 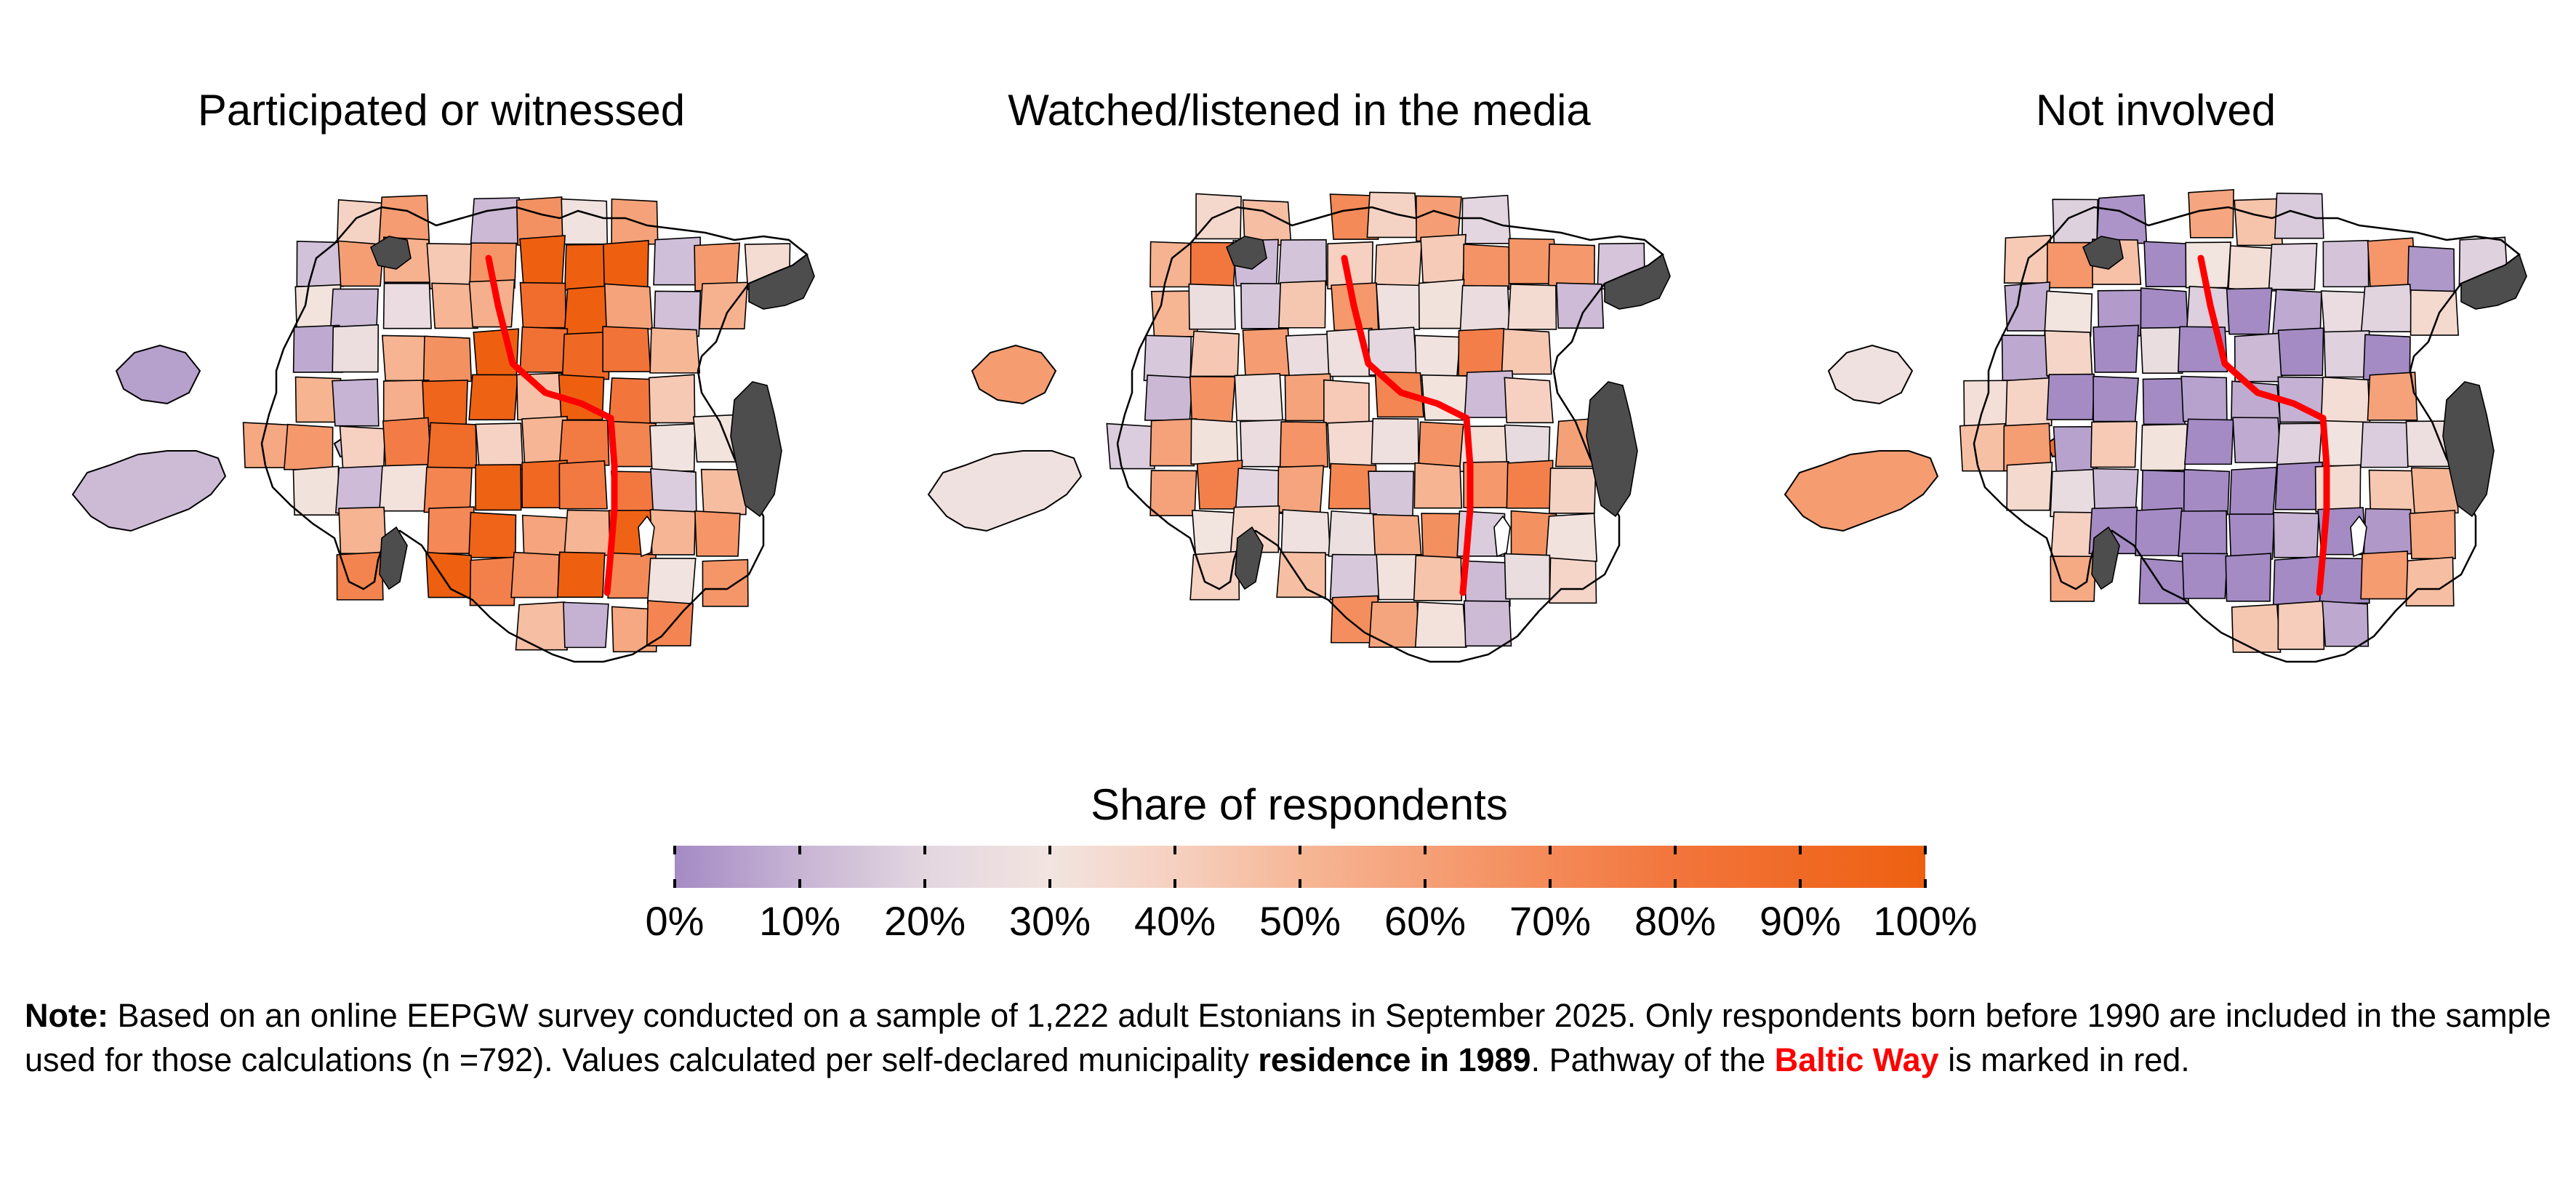 I want to click on legend-tick-label: 90%, so click(x=1800, y=921).